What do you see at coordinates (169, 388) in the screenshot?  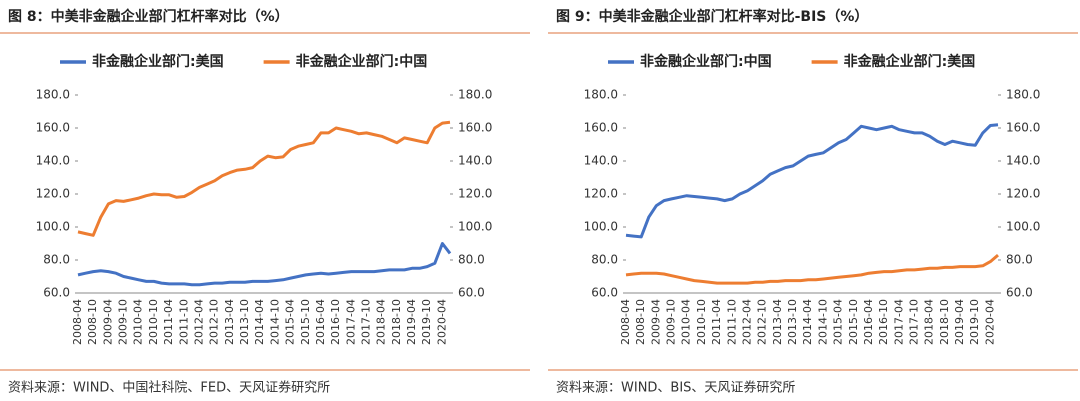 I see `source-note: 资料来源：WIND、中国社科院、FED、天风证券研究所` at bounding box center [169, 388].